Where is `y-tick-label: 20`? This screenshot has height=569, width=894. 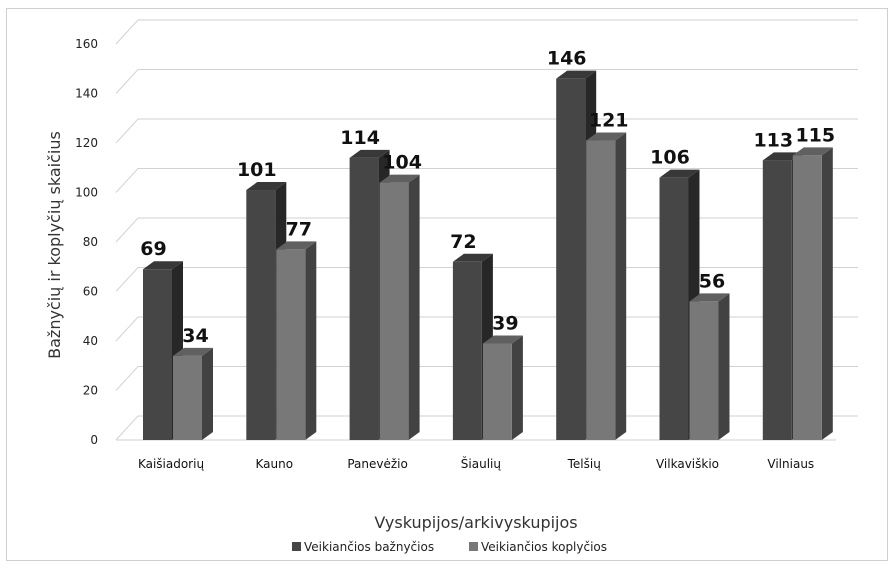
y-tick-label: 20 is located at coordinates (90, 391).